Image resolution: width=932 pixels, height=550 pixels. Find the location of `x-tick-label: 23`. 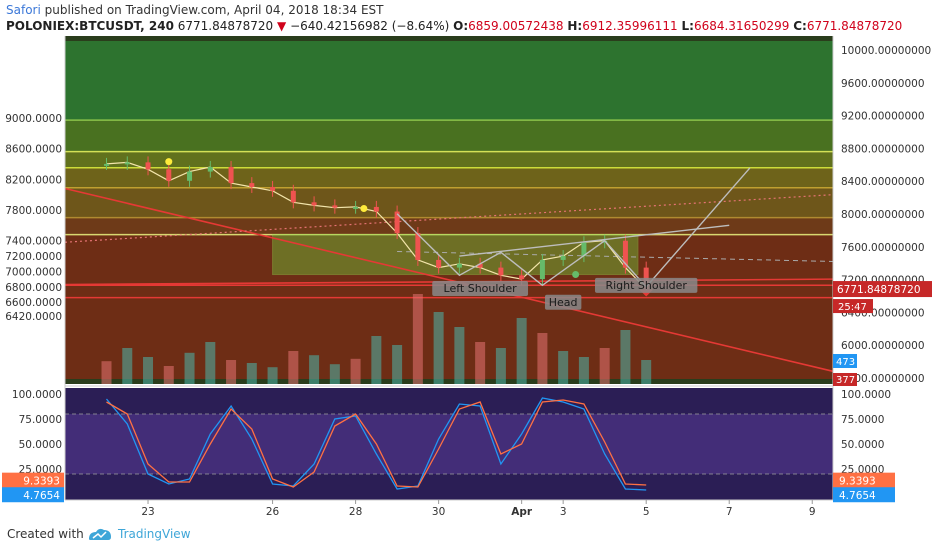

x-tick-label: 23 is located at coordinates (147, 512).